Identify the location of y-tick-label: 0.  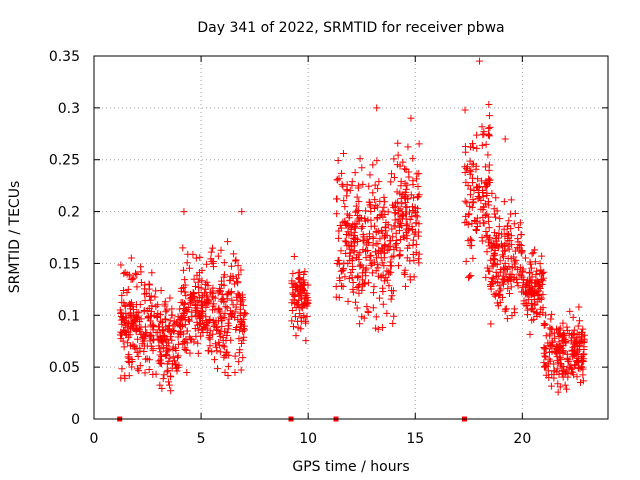
(75, 420).